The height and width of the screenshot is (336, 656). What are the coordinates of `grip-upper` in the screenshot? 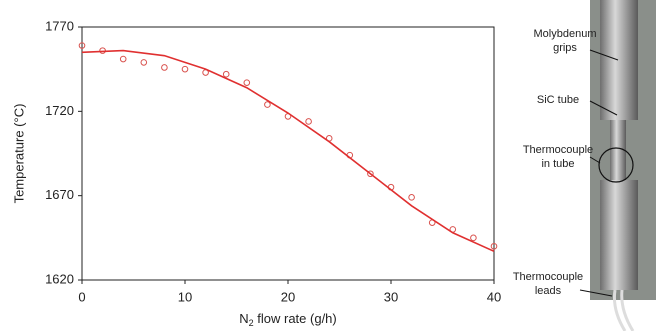 It's located at (619, 60).